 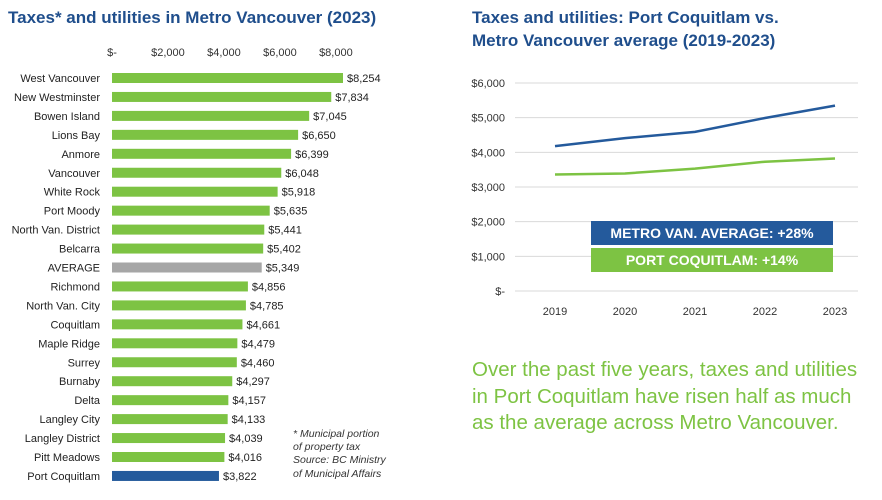 I want to click on category-label: Lions Bay, so click(x=76, y=136).